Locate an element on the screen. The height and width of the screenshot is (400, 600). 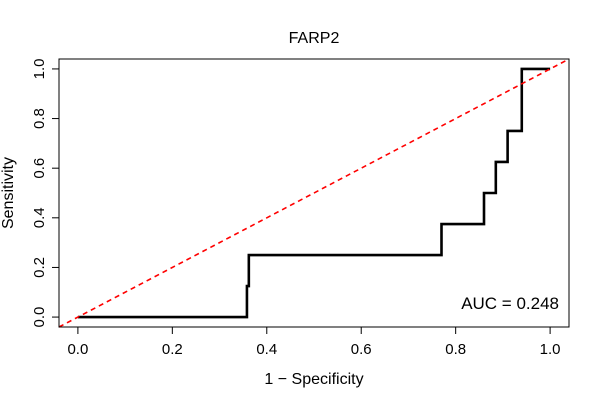
y-axis: 0.0 0.2 0.4 0.6 0.8 1.0 is located at coordinates (45, 193).